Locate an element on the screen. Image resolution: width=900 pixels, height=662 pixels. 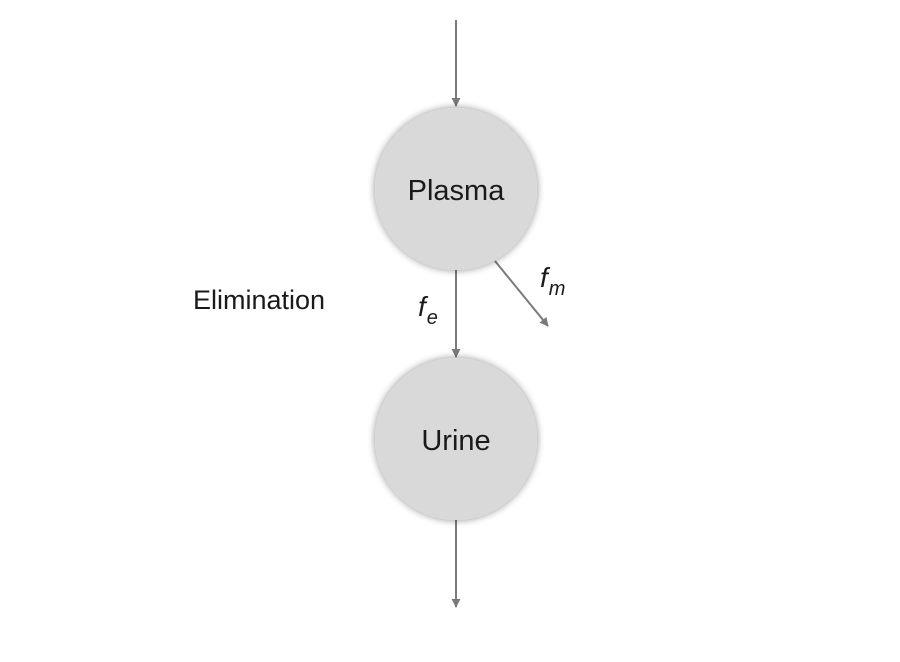
plasma-circle is located at coordinates (456, 189).